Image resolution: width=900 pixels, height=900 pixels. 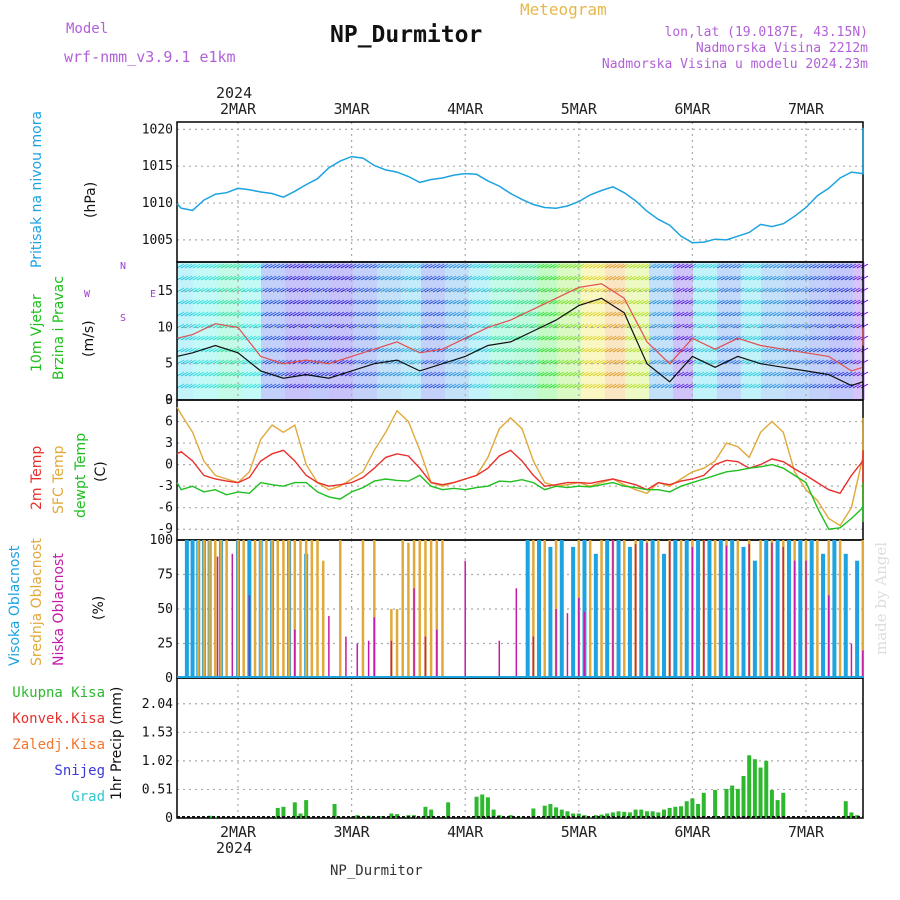 What do you see at coordinates (766, 32) in the screenshot?
I see `lonlat-label: lon,lat (19.0187E, 43.15N)` at bounding box center [766, 32].